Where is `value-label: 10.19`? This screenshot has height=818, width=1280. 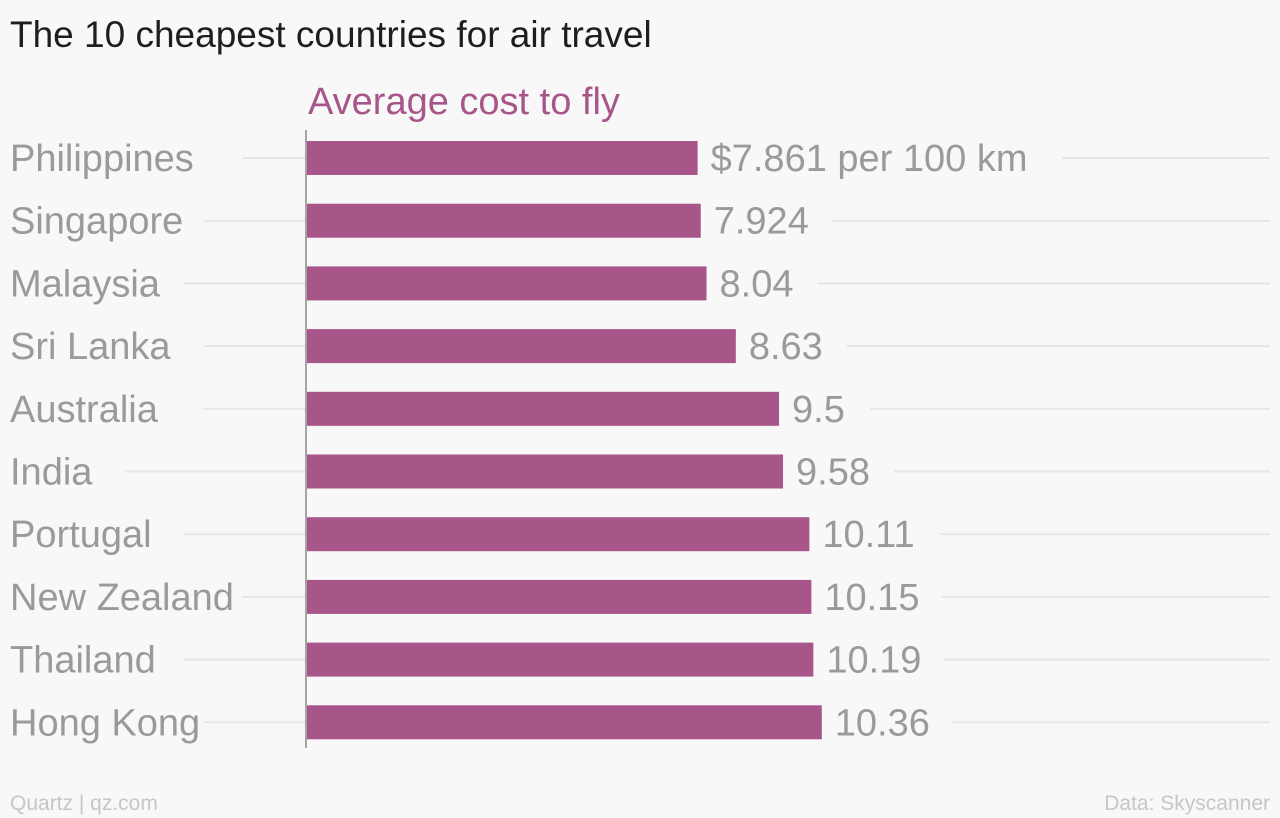 value-label: 10.19 is located at coordinates (873, 661).